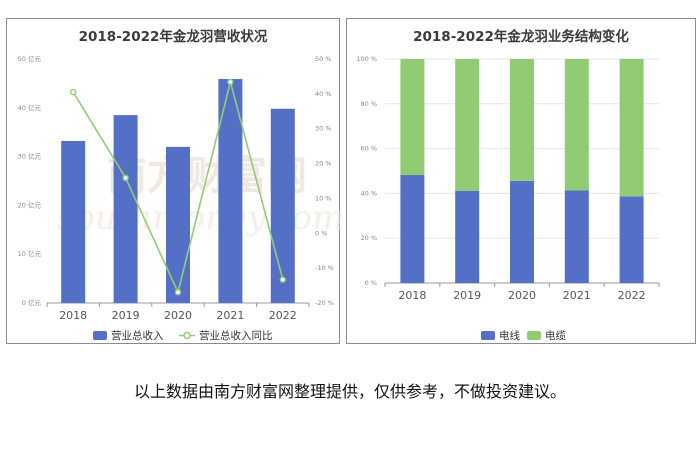 The width and height of the screenshot is (700, 467). Describe the element at coordinates (30, 156) in the screenshot. I see `y-left-tick-label: 30 亿元` at that location.